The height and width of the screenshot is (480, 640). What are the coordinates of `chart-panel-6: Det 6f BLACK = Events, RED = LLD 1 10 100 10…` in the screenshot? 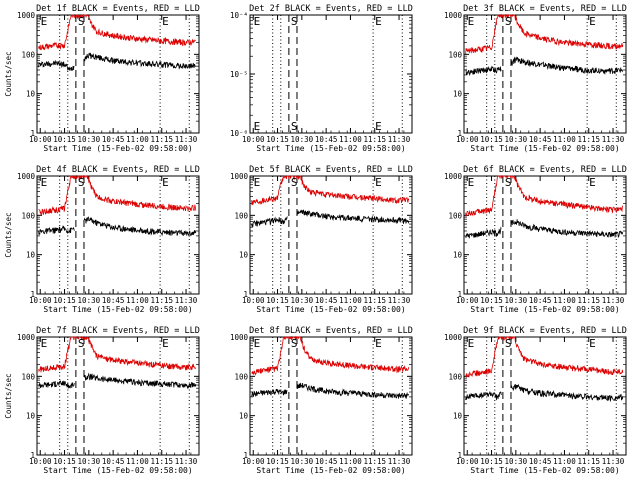 It's located at (535, 239).